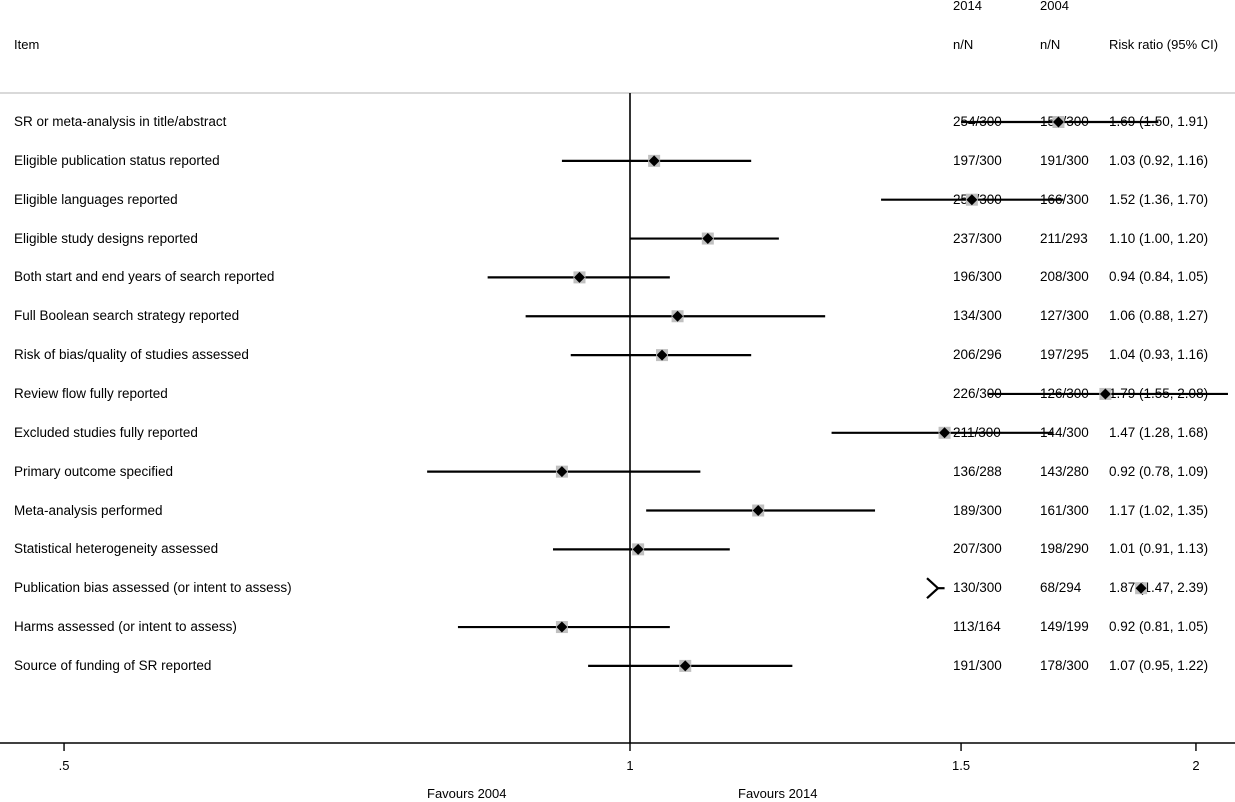 Image resolution: width=1235 pixels, height=802 pixels. Describe the element at coordinates (96, 199) in the screenshot. I see `row-item-label: Eligible languages reported` at that location.